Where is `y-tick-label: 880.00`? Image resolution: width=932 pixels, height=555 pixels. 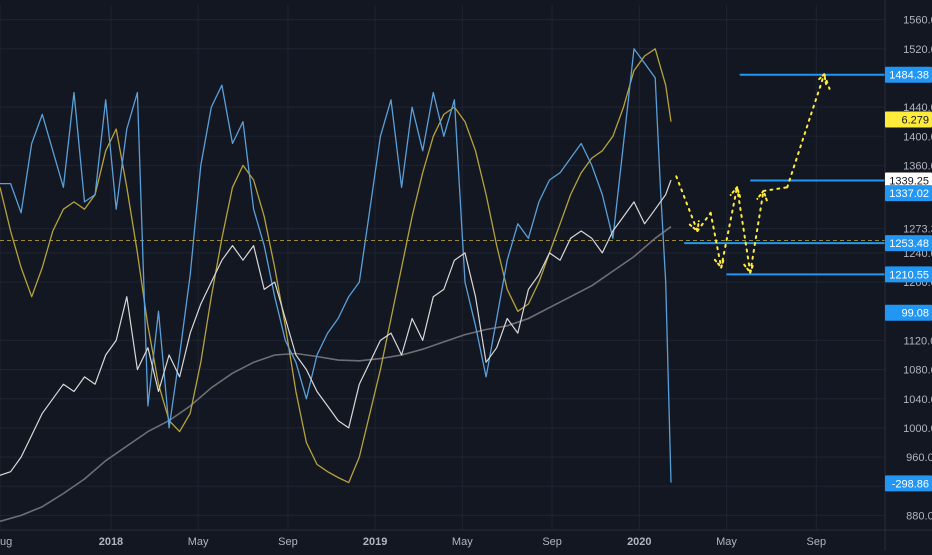
y-tick-label: 880.00 is located at coordinates (919, 516).